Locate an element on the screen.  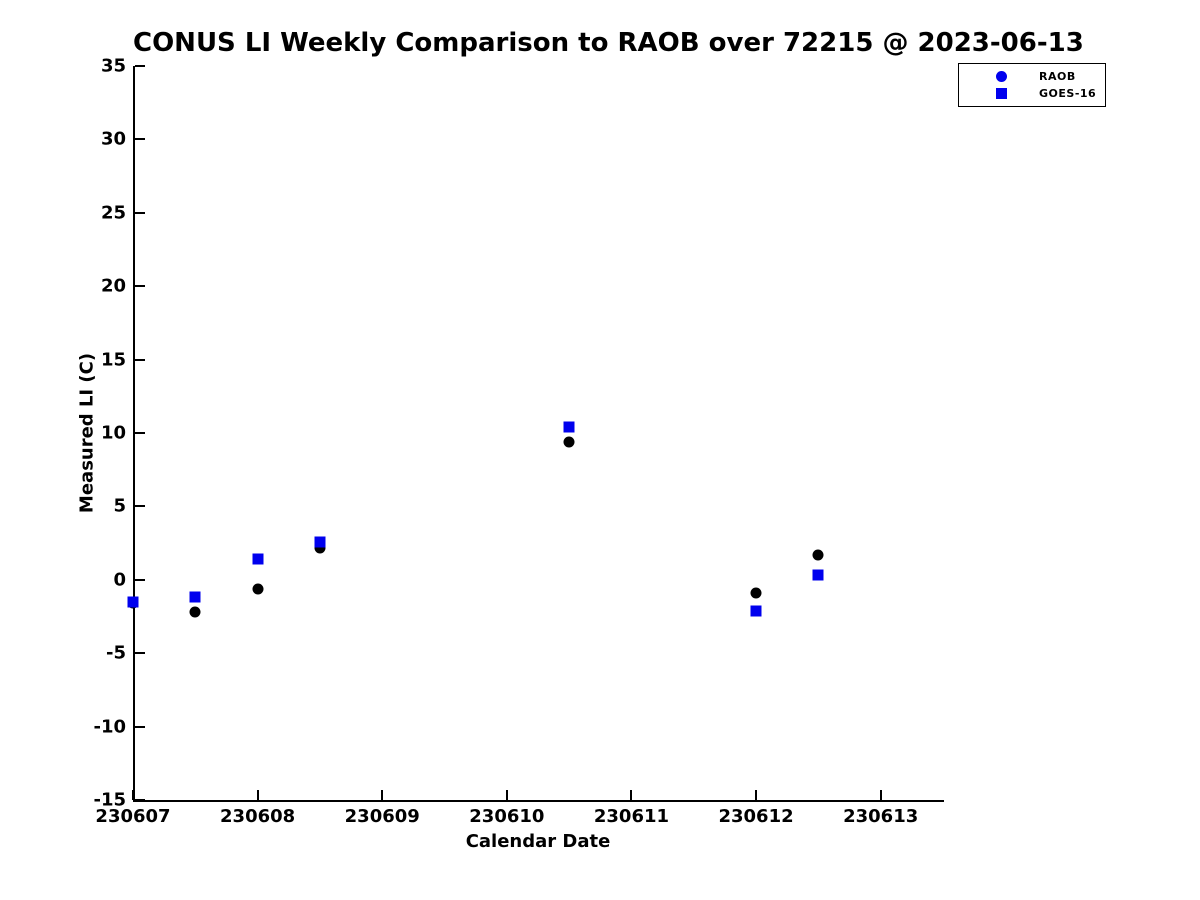
x-tick-label: 230608 is located at coordinates (258, 816).